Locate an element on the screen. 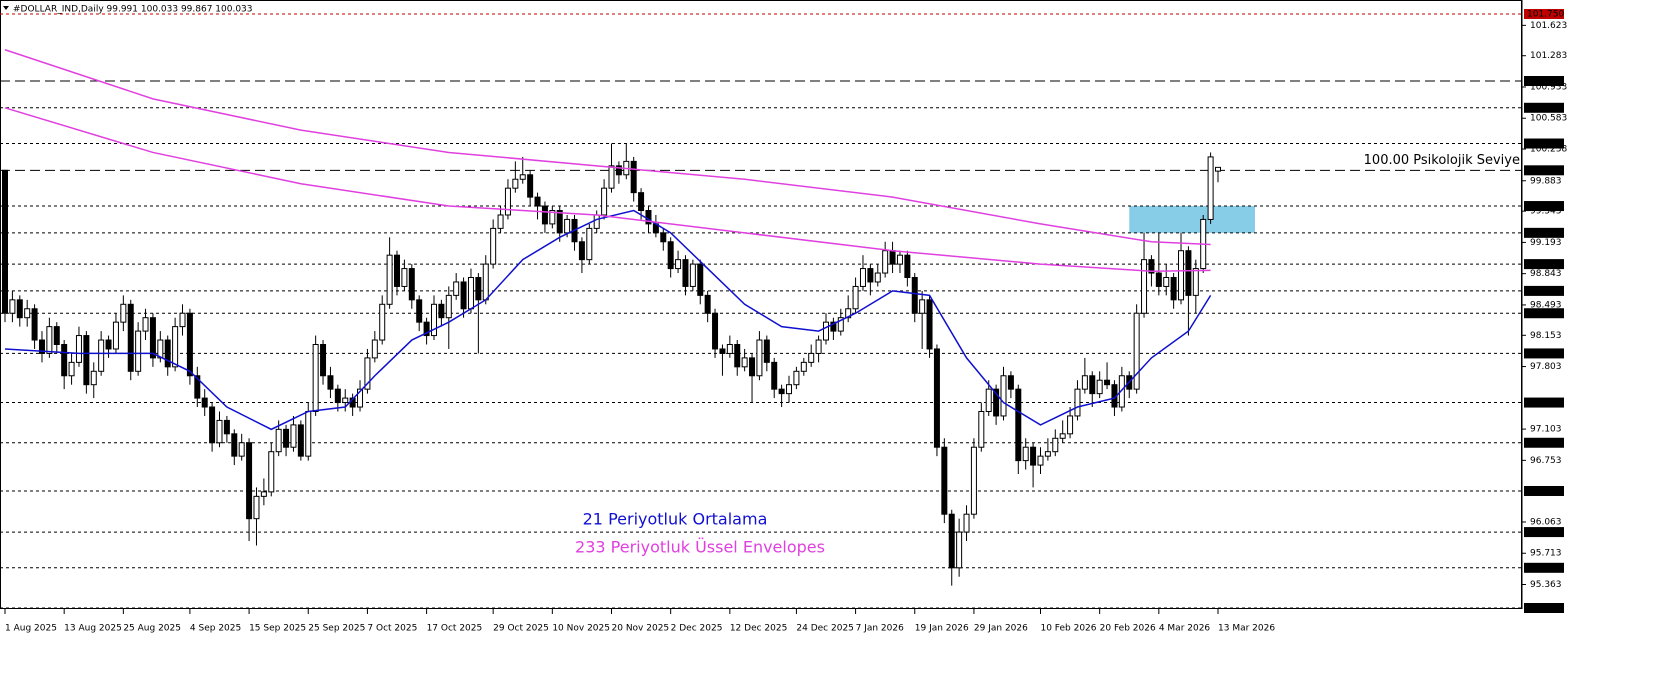  x-tick-label: 13 Aug 2025 is located at coordinates (93, 629).